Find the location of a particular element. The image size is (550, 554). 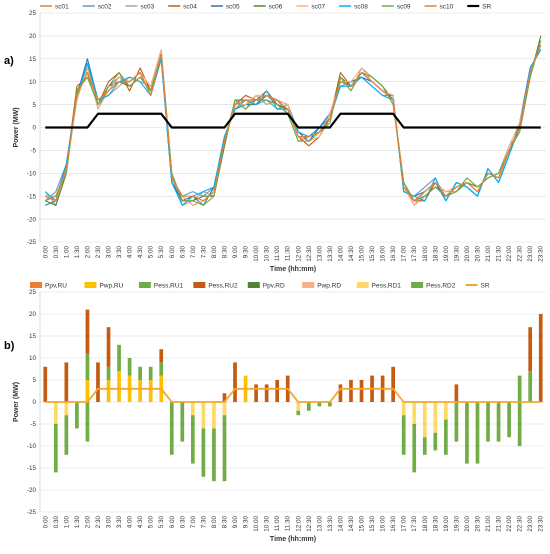

legend-pess-ru1-swatch is located at coordinates (144, 285).